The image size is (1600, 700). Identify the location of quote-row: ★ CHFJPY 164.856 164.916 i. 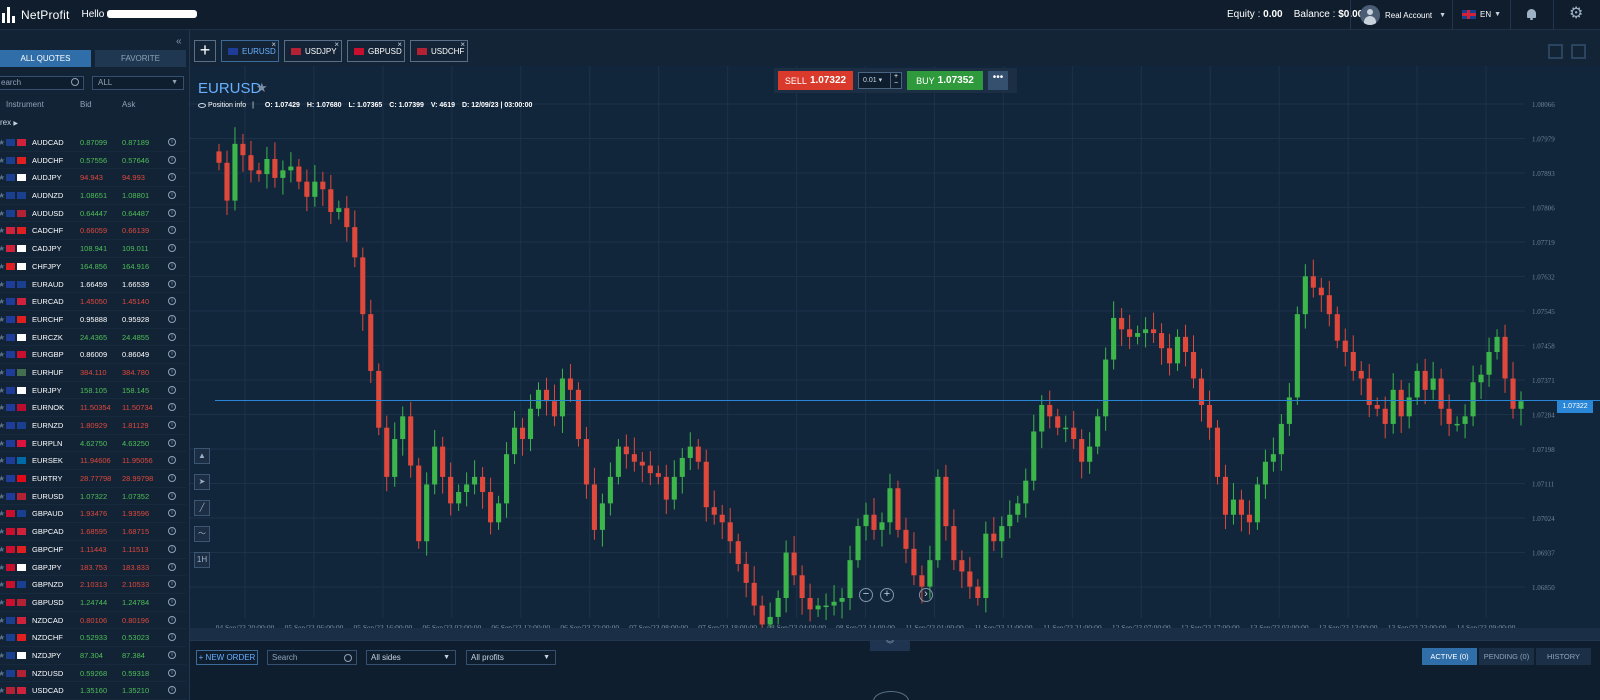
(93, 267).